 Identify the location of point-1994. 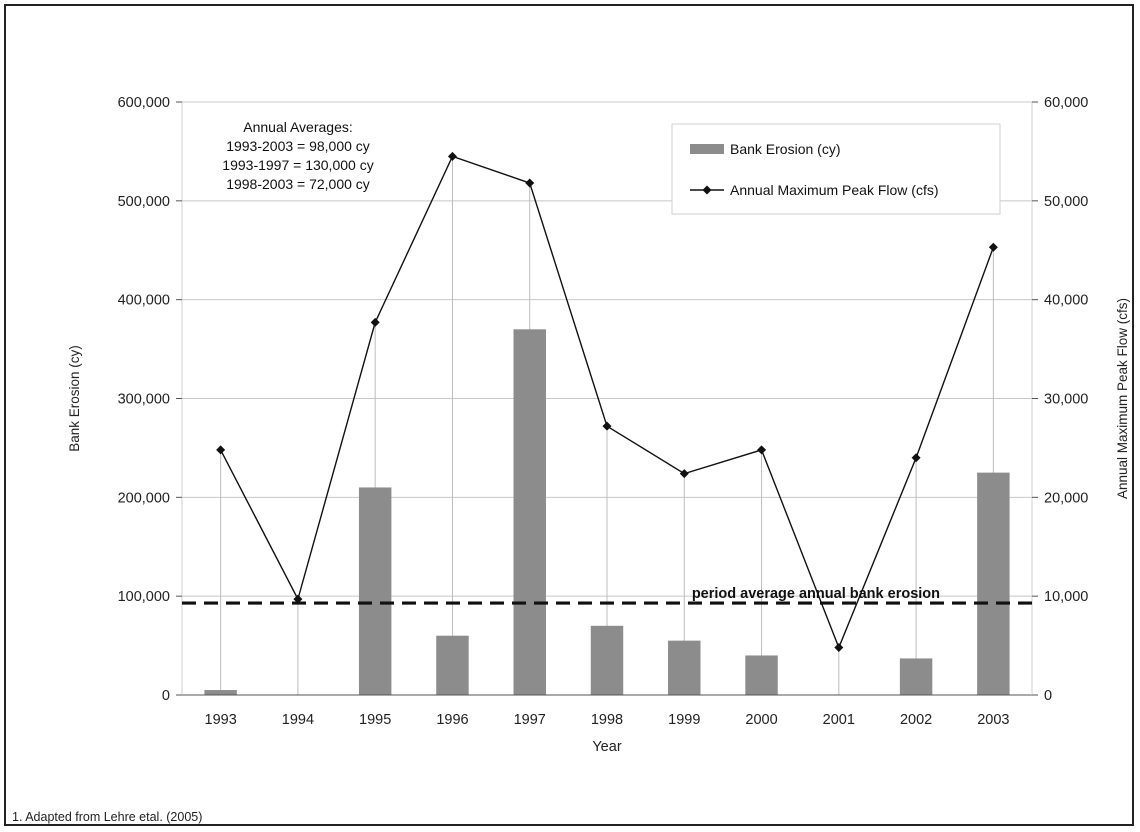
(298, 599).